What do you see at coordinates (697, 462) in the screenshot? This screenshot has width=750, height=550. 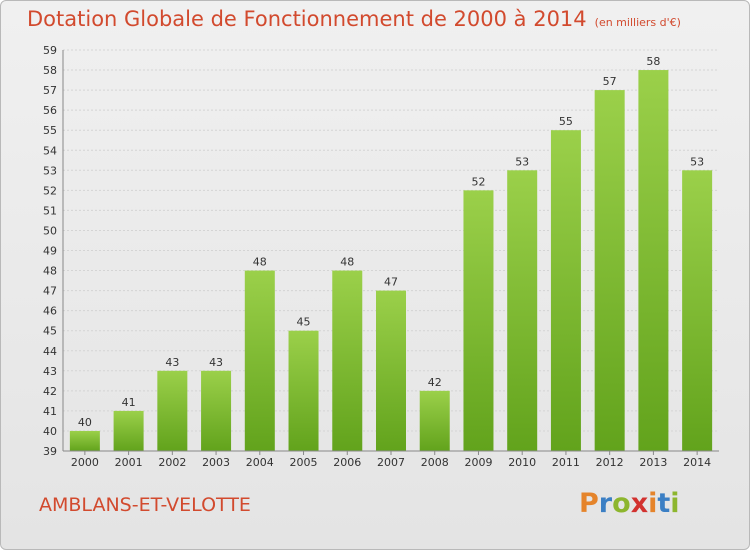 I see `x-tick-label: 2014` at bounding box center [697, 462].